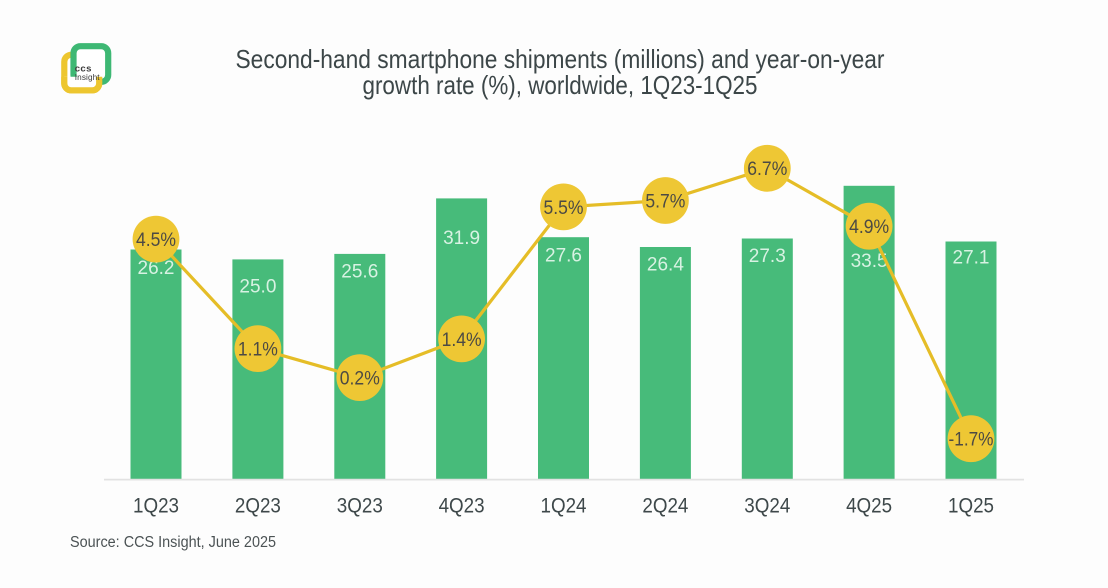  Describe the element at coordinates (462, 506) in the screenshot. I see `svg-text: 4Q23` at that location.